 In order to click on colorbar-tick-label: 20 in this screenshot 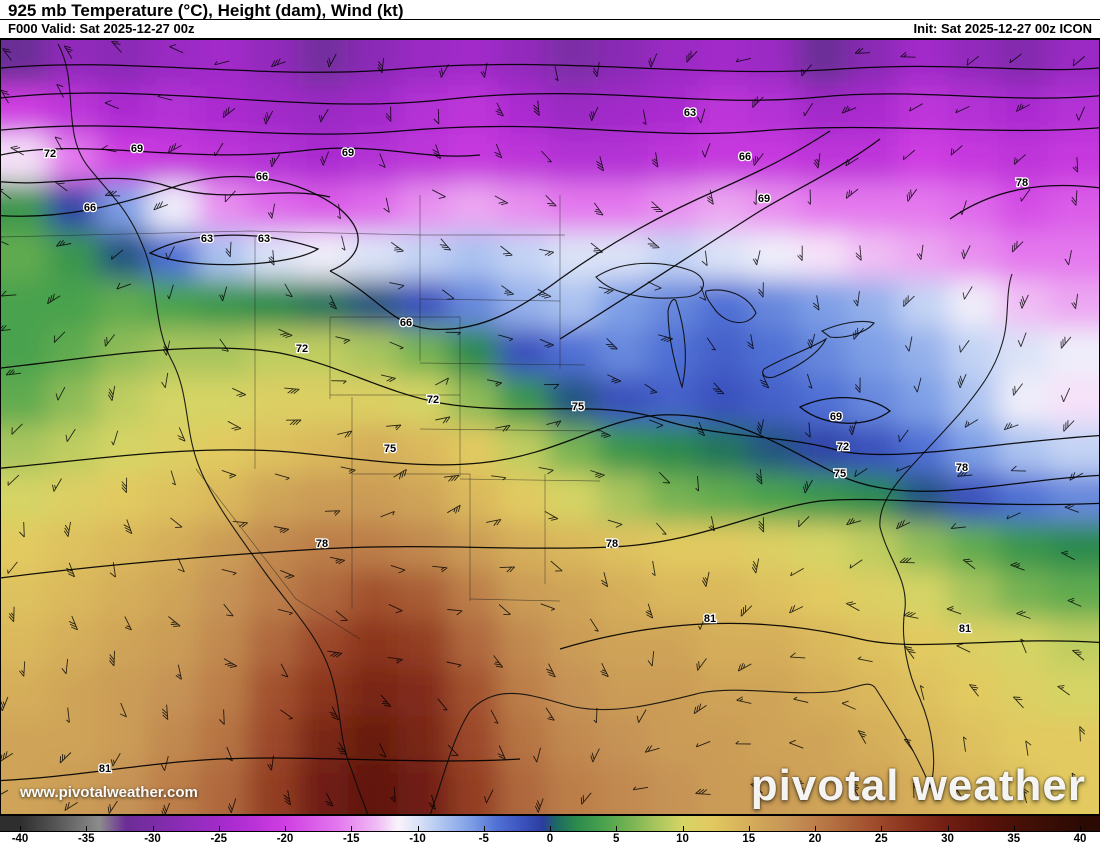, I will do `click(815, 839)`.